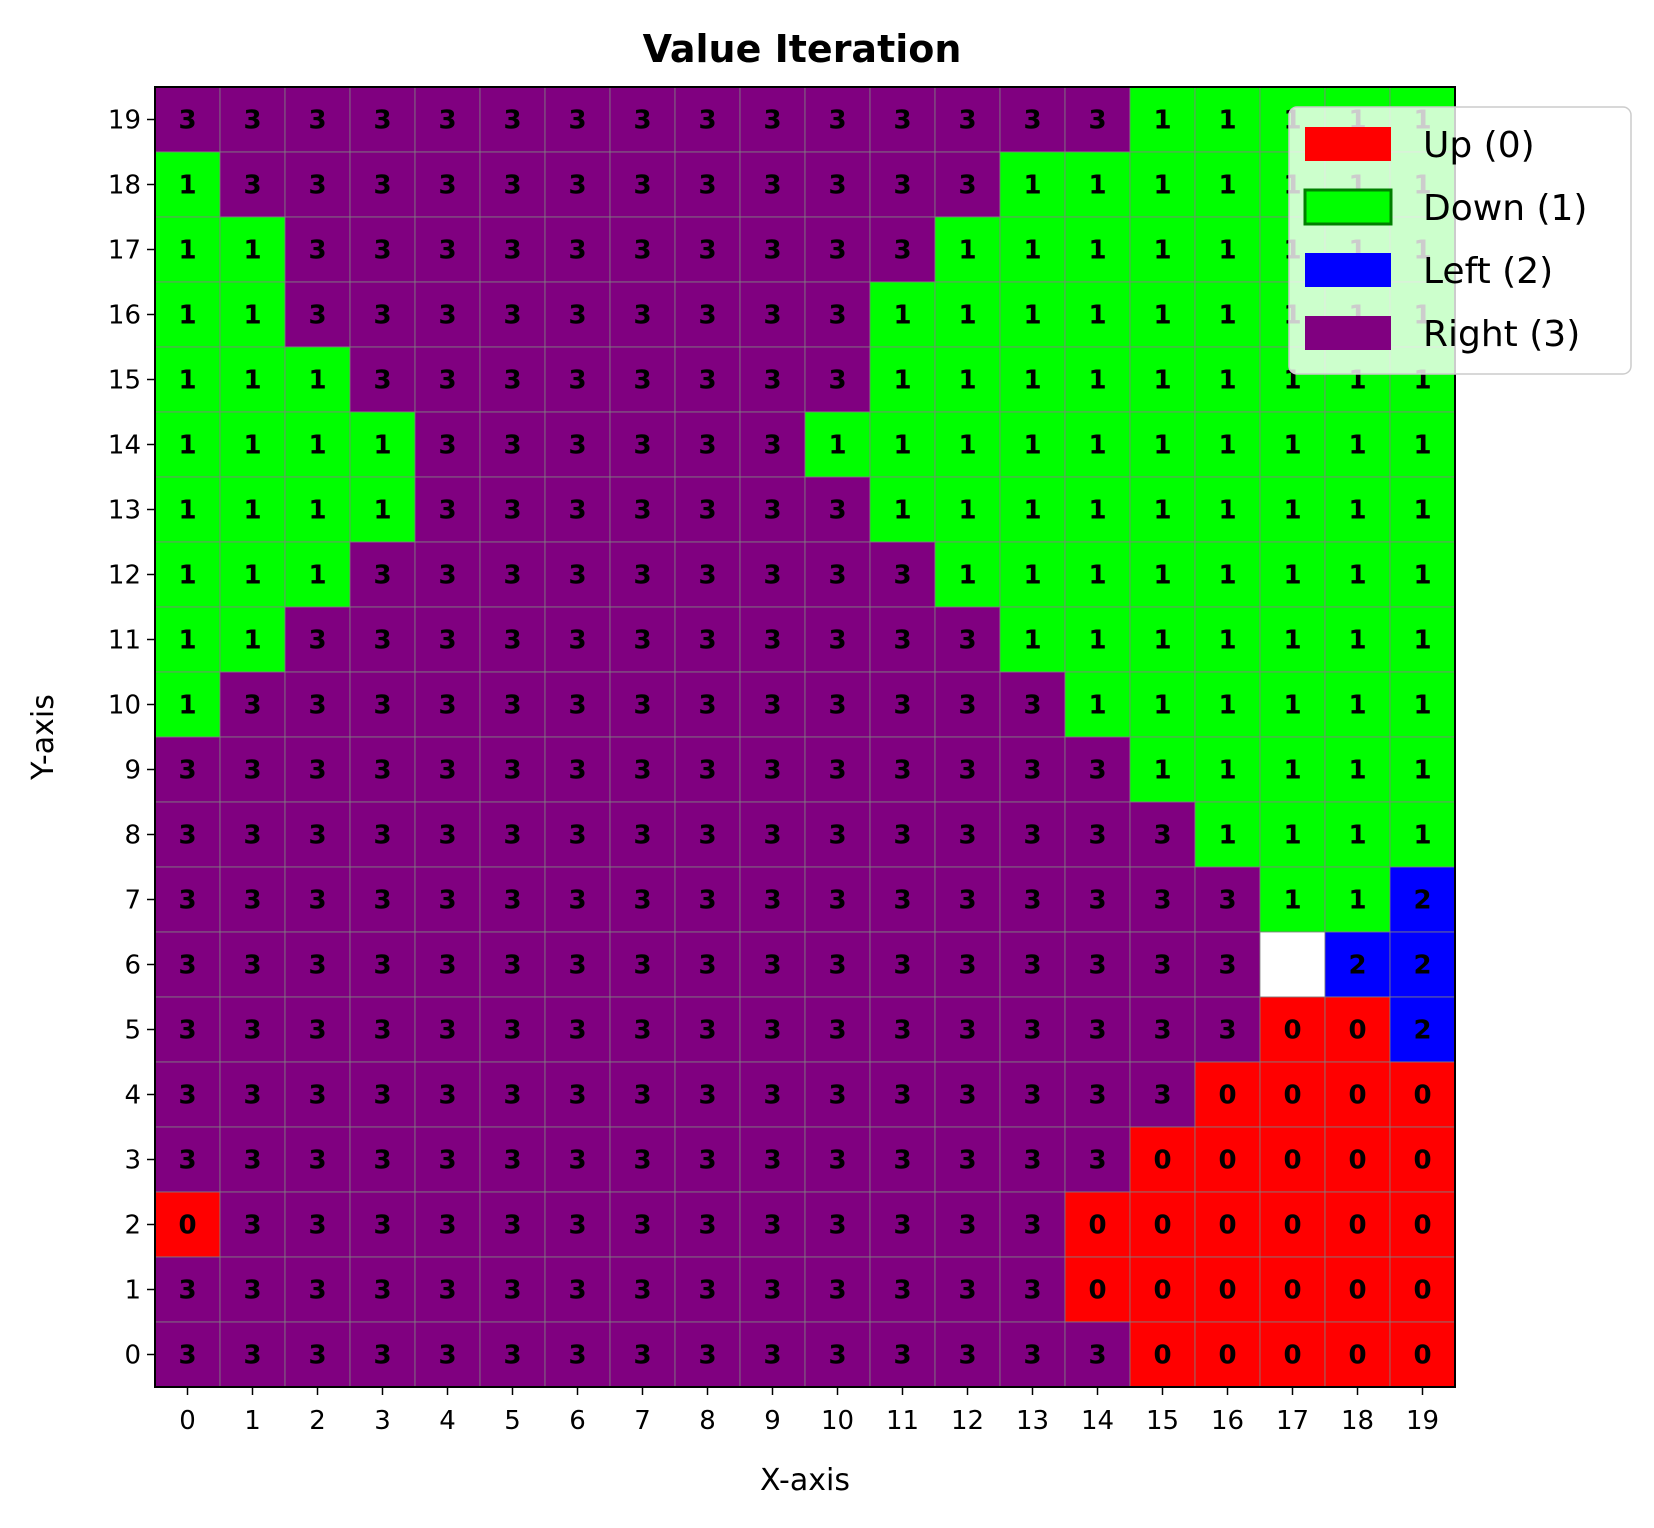 This screenshot has height=1528, width=1654. Describe the element at coordinates (1292, 1226) in the screenshot. I see `cell-value-17-2: 0` at that location.